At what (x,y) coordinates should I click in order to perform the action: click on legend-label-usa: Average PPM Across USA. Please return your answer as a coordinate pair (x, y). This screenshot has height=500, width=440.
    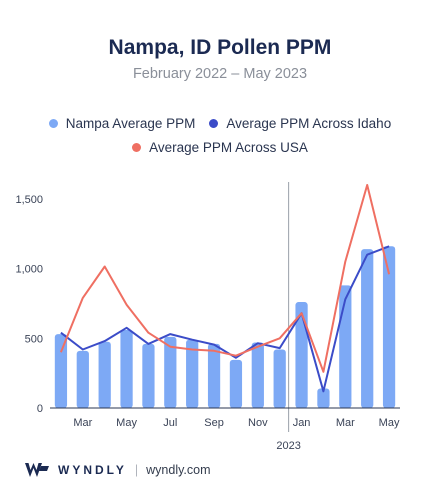
    Looking at the image, I should click on (228, 147).